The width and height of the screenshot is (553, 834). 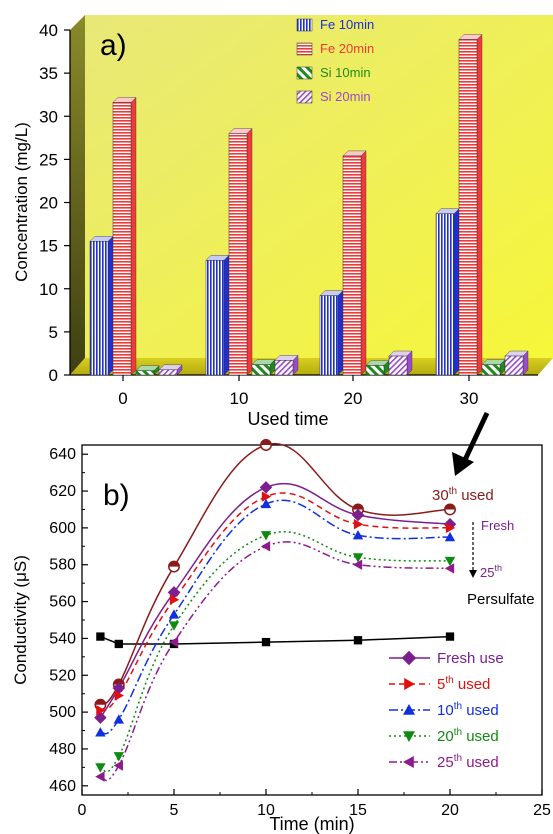 I want to click on y-tick-label: 25, so click(x=48, y=159).